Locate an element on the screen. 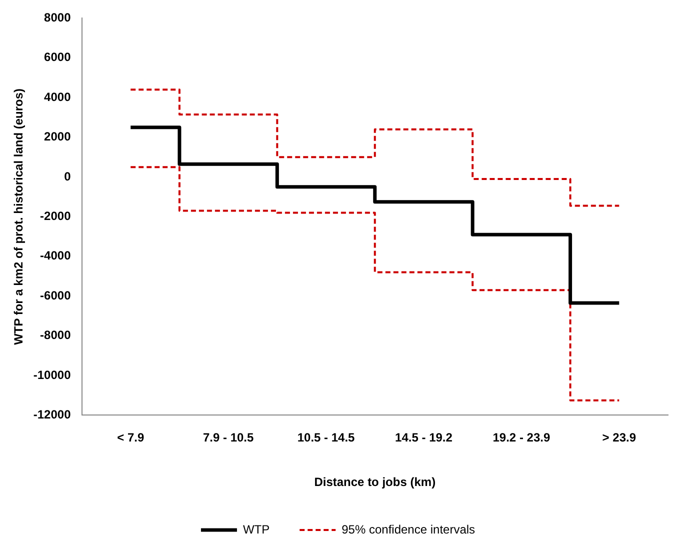 Image resolution: width=680 pixels, height=554 pixels. y-tick-label: 6000 is located at coordinates (58, 57).